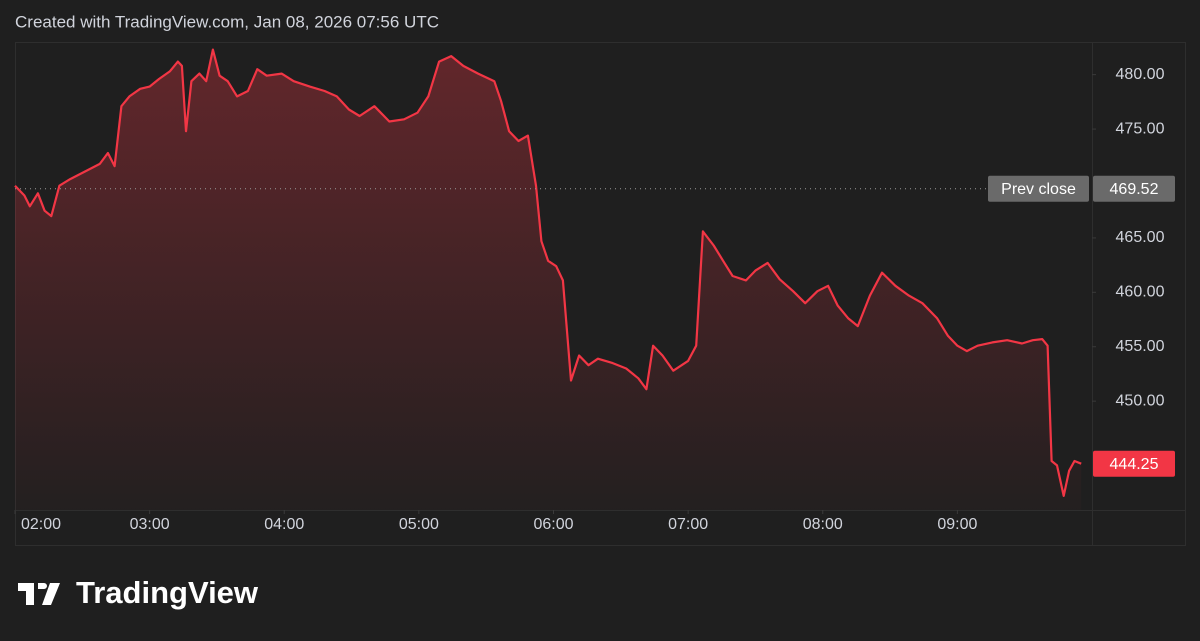 The image size is (1200, 641). I want to click on prev-close-value: 469.52, so click(1134, 189).